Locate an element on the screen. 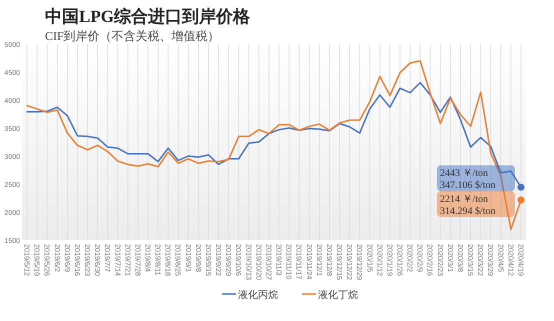 Image resolution: width=554 pixels, height=321 pixels. legend-label: 液化丙烷 is located at coordinates (258, 295).